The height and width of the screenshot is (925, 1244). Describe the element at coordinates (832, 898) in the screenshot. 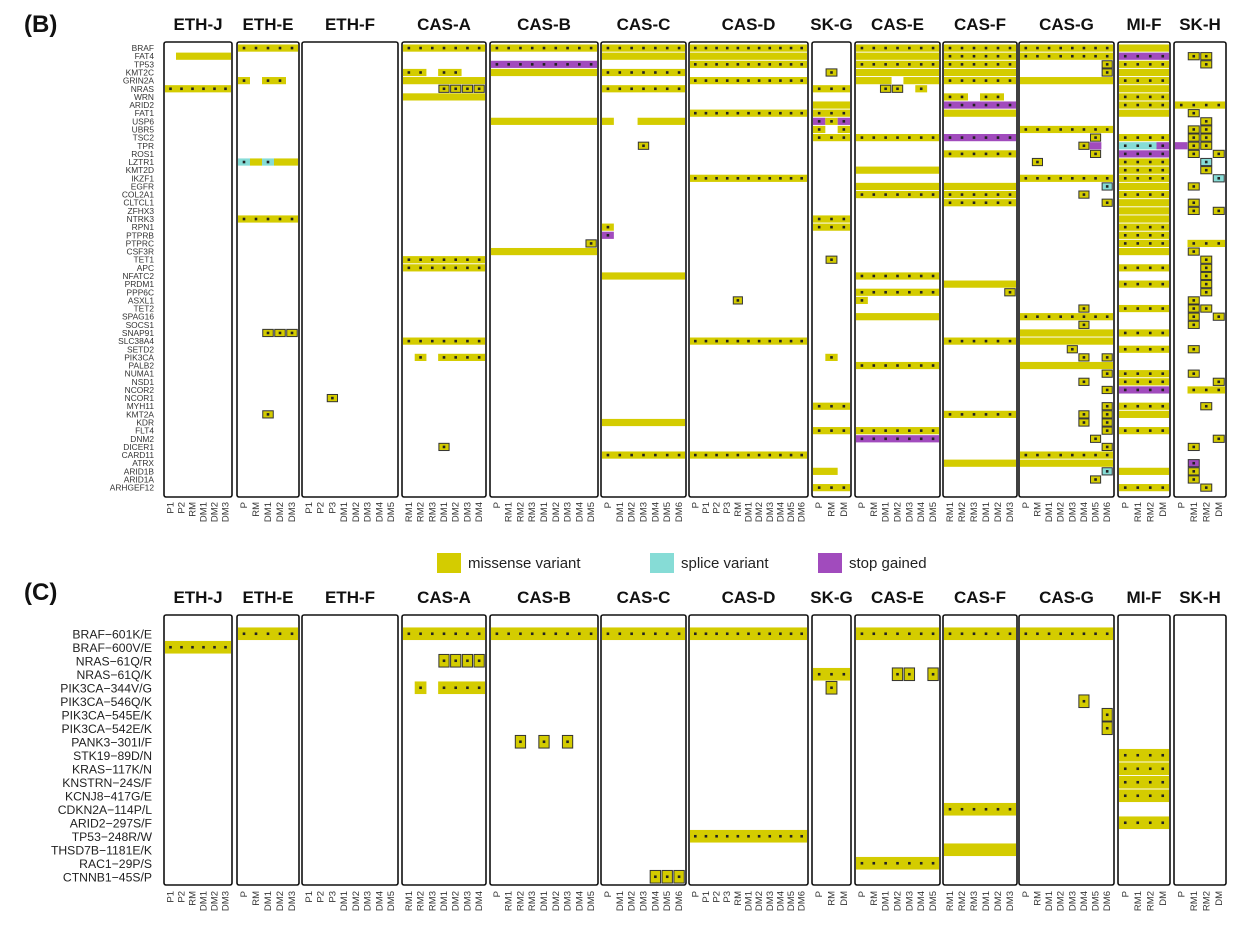

I see `sample-label: RM` at that location.